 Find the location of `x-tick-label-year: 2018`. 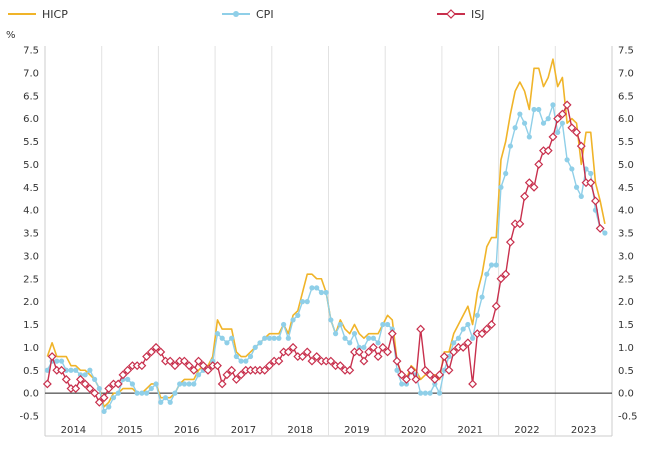

x-tick-label-year: 2018 is located at coordinates (299, 430).